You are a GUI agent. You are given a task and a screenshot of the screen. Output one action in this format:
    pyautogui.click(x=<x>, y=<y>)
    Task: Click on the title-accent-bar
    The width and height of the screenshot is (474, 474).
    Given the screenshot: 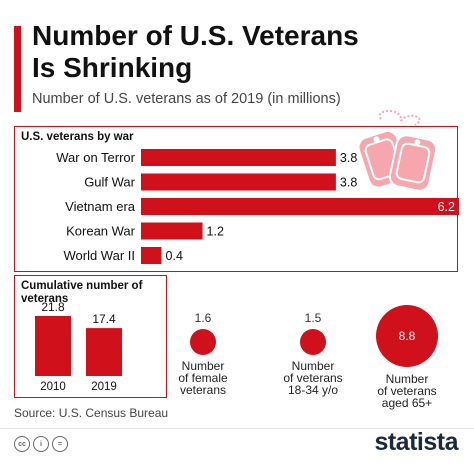 What is the action you would take?
    pyautogui.click(x=17, y=69)
    